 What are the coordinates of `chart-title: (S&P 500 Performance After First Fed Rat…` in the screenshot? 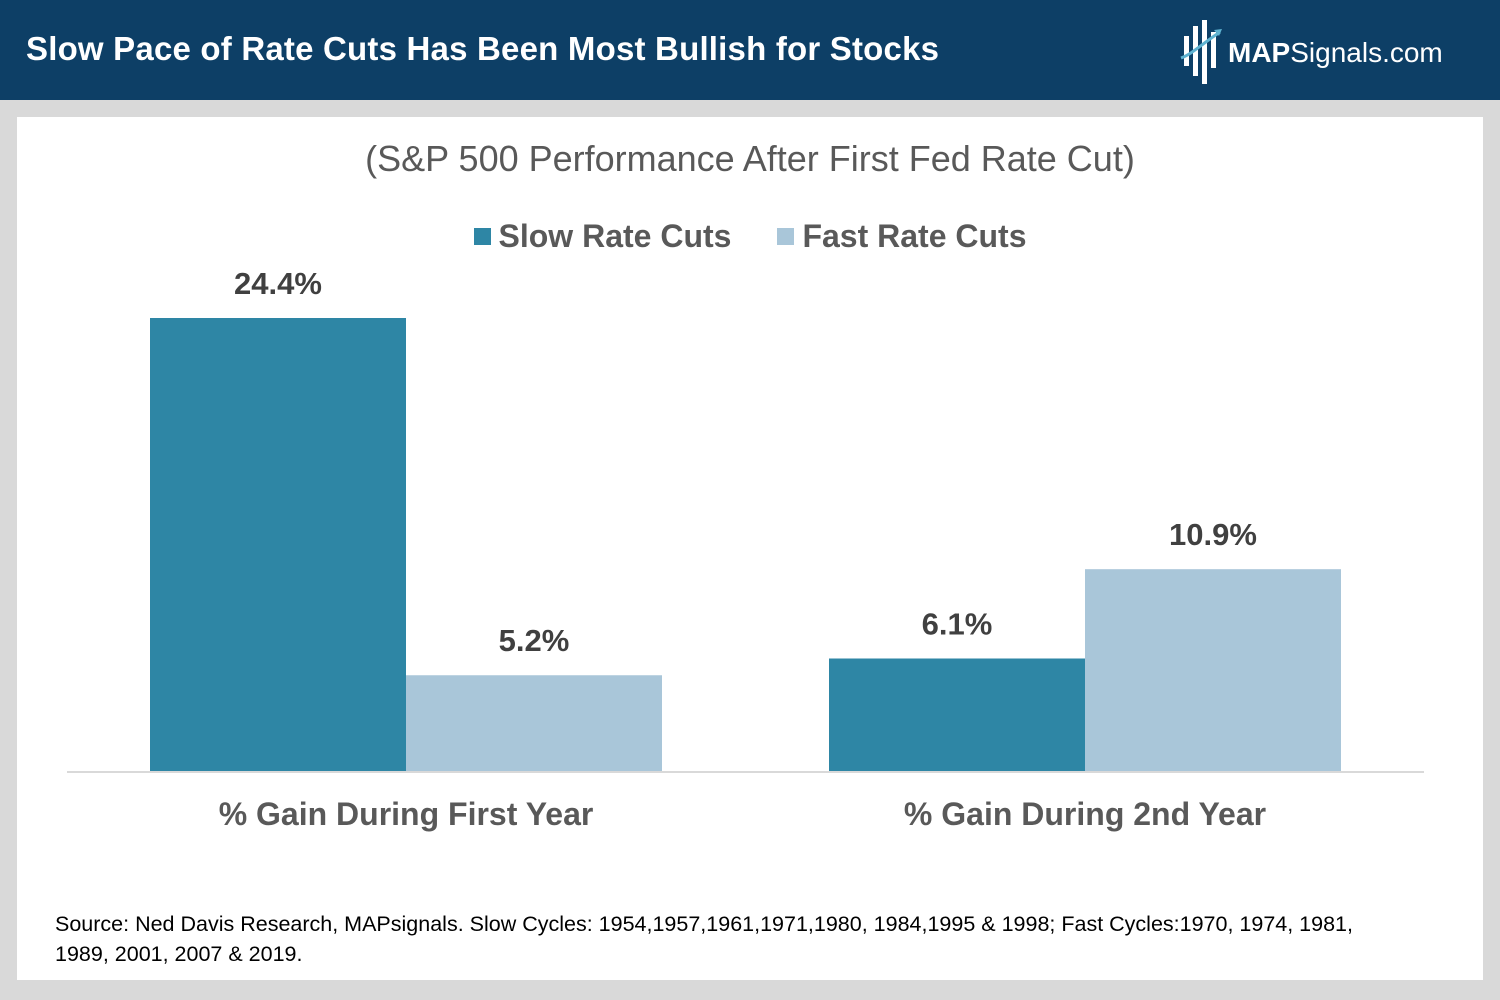 It's located at (750, 158).